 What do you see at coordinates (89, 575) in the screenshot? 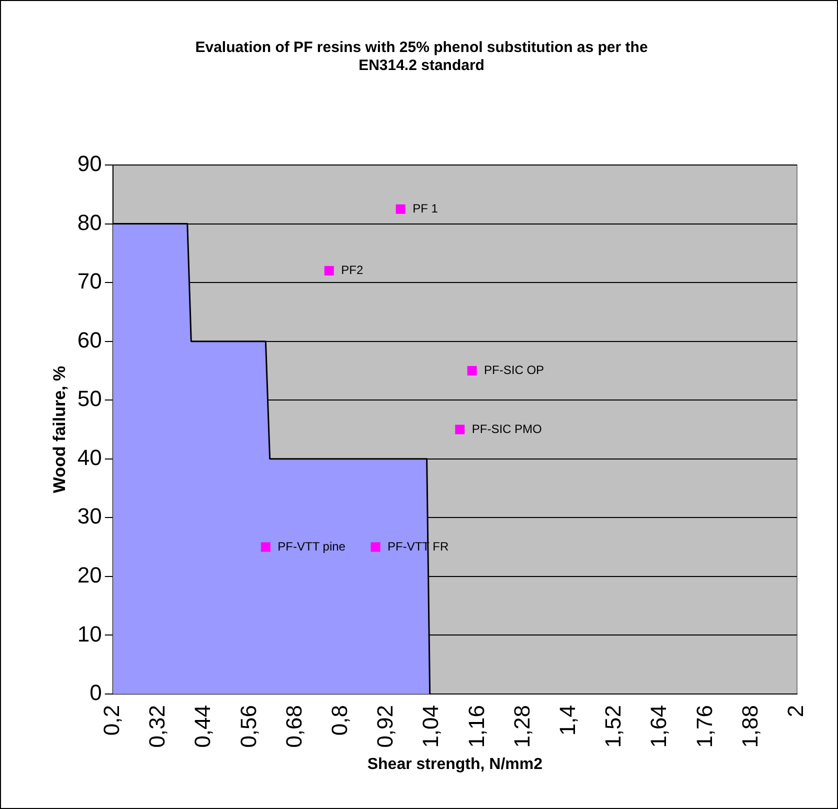
I see `y-tick-label: 20` at bounding box center [89, 575].